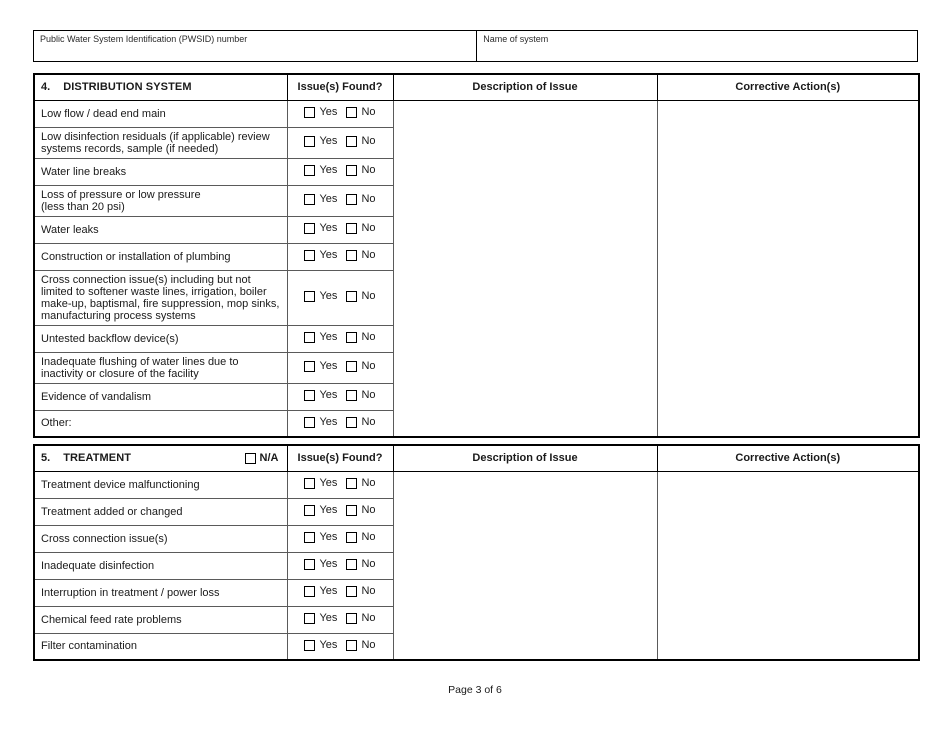 Image resolution: width=950 pixels, height=733 pixels. What do you see at coordinates (697, 46) in the screenshot?
I see `system-name-field: Name of system` at bounding box center [697, 46].